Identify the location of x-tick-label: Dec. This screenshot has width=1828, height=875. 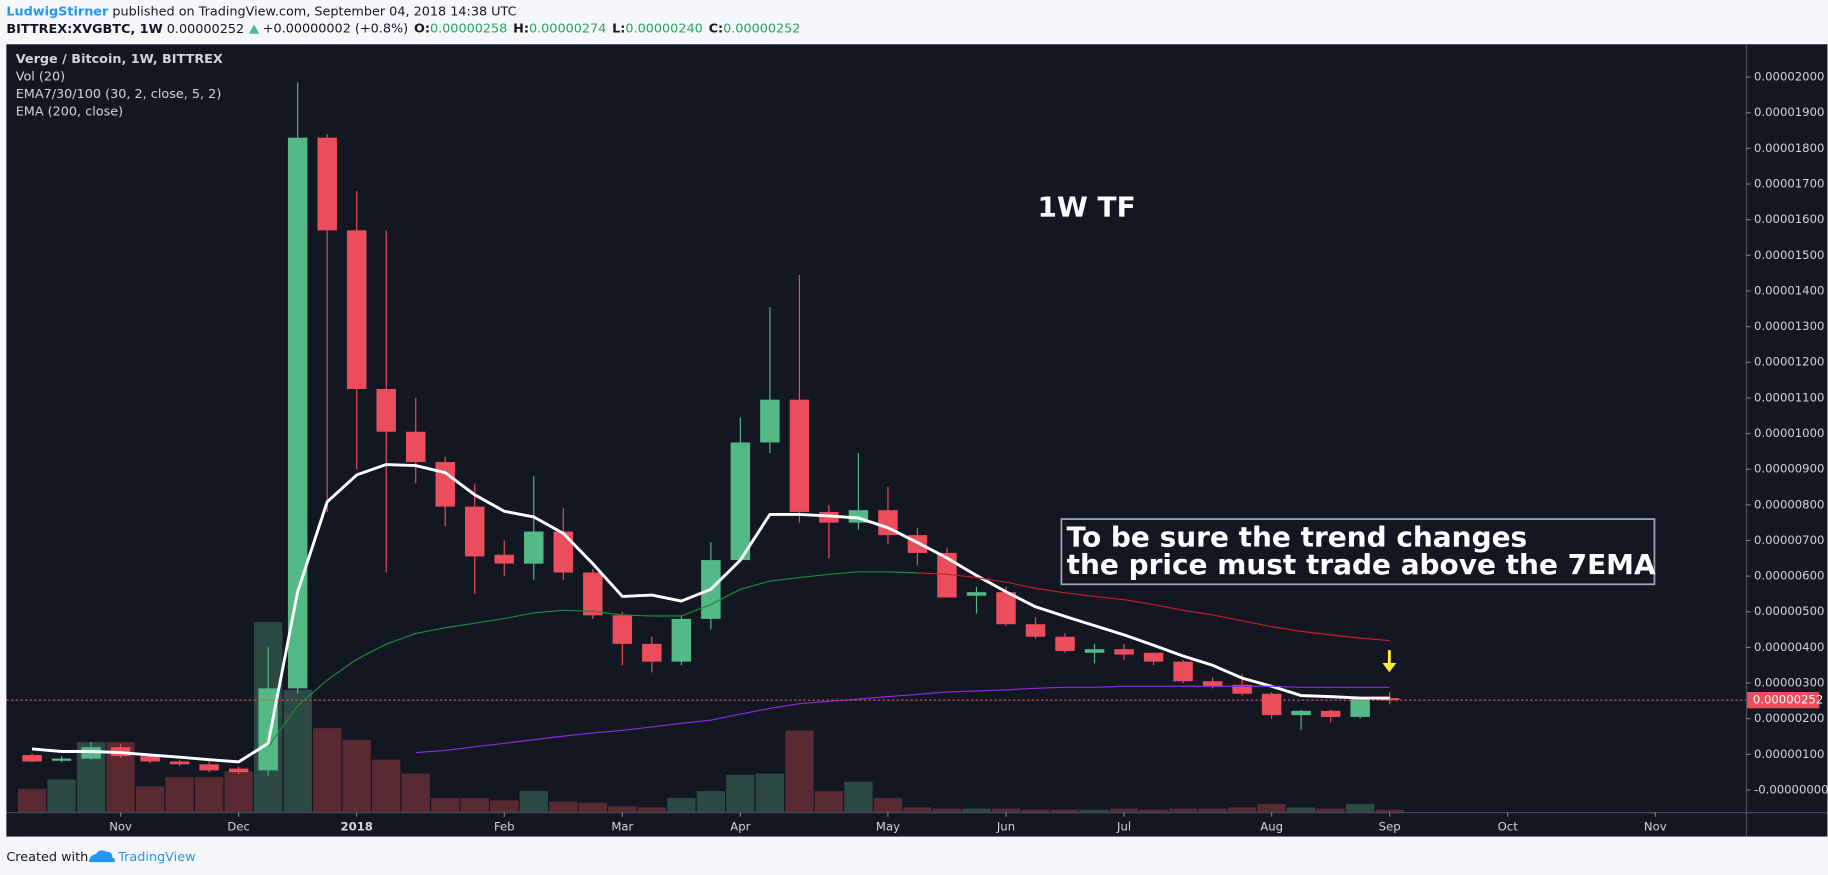
(238, 827).